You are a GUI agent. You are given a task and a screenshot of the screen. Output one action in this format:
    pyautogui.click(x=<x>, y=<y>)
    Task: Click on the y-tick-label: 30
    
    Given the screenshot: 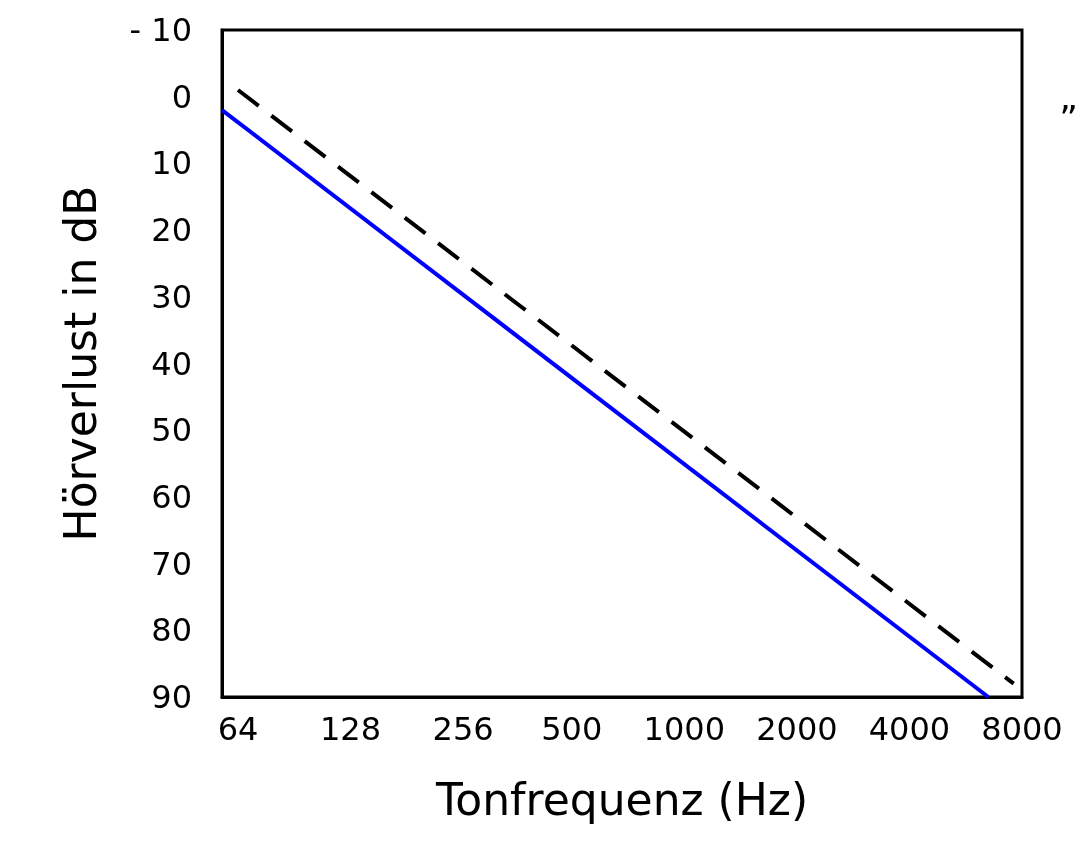 What is the action you would take?
    pyautogui.click(x=171, y=296)
    